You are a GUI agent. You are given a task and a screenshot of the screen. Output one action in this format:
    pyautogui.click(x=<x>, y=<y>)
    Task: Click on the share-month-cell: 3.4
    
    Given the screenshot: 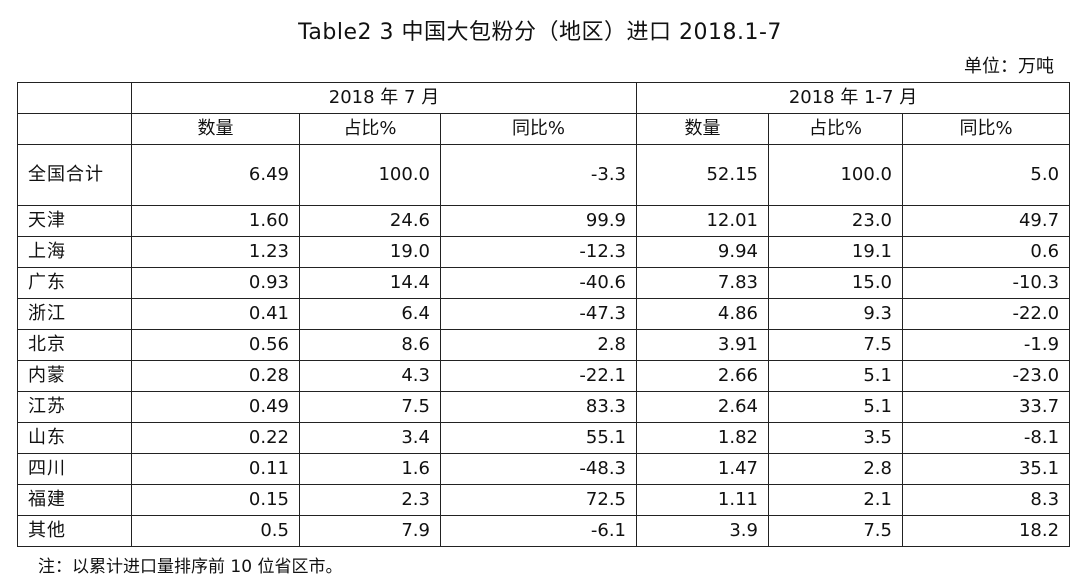 What is the action you would take?
    pyautogui.click(x=370, y=438)
    